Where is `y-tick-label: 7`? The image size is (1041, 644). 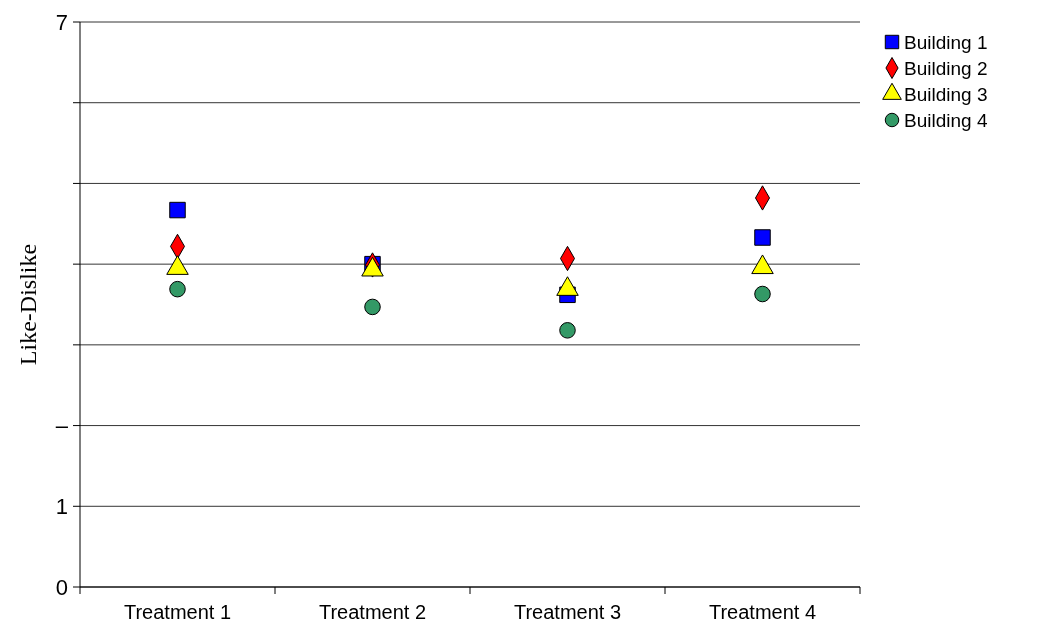
y-tick-label: 7 is located at coordinates (61, 22).